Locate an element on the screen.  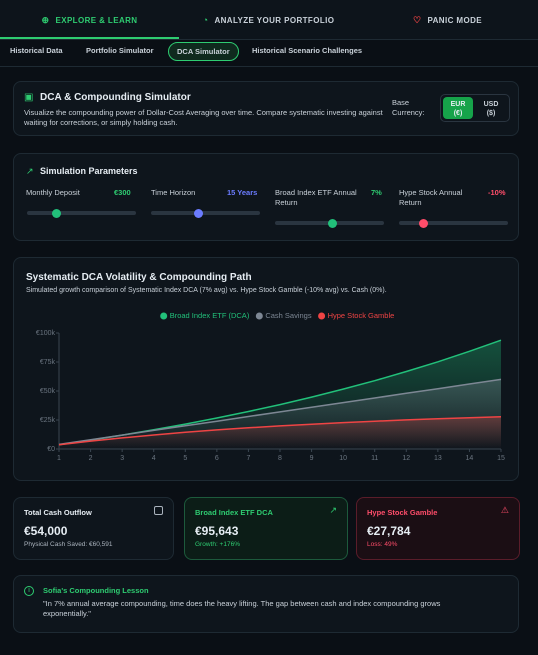
currency-symbol: ($) is located at coordinates (491, 113).